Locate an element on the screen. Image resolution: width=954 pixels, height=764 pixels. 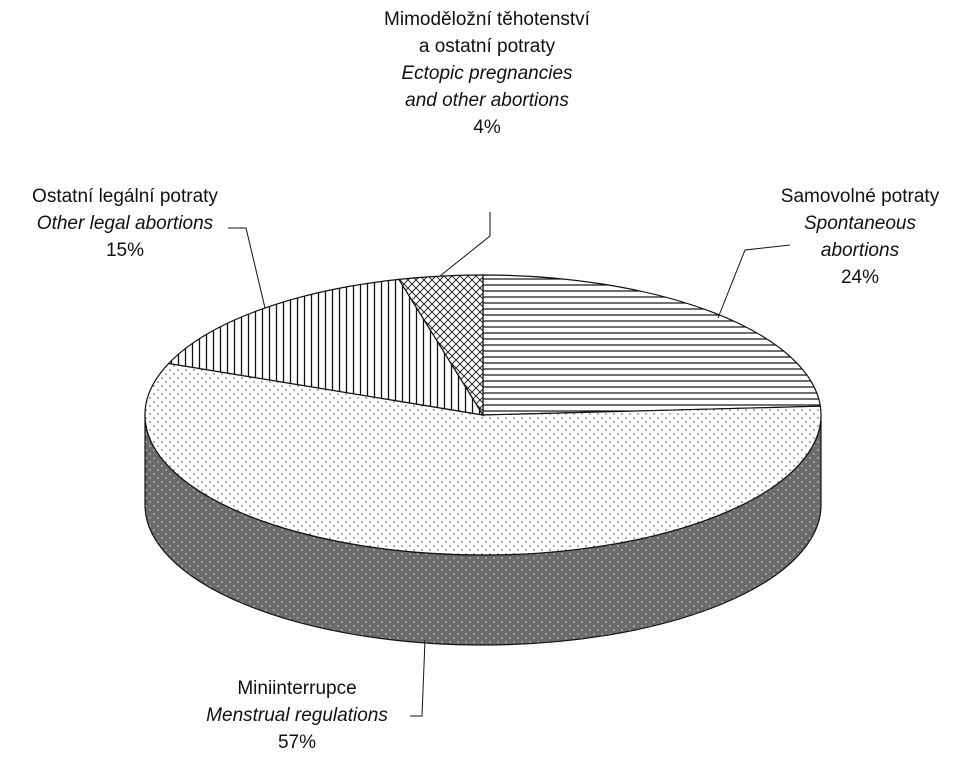
slice-label: Miniinterrupce Menstrual regulations 57% is located at coordinates (297, 715).